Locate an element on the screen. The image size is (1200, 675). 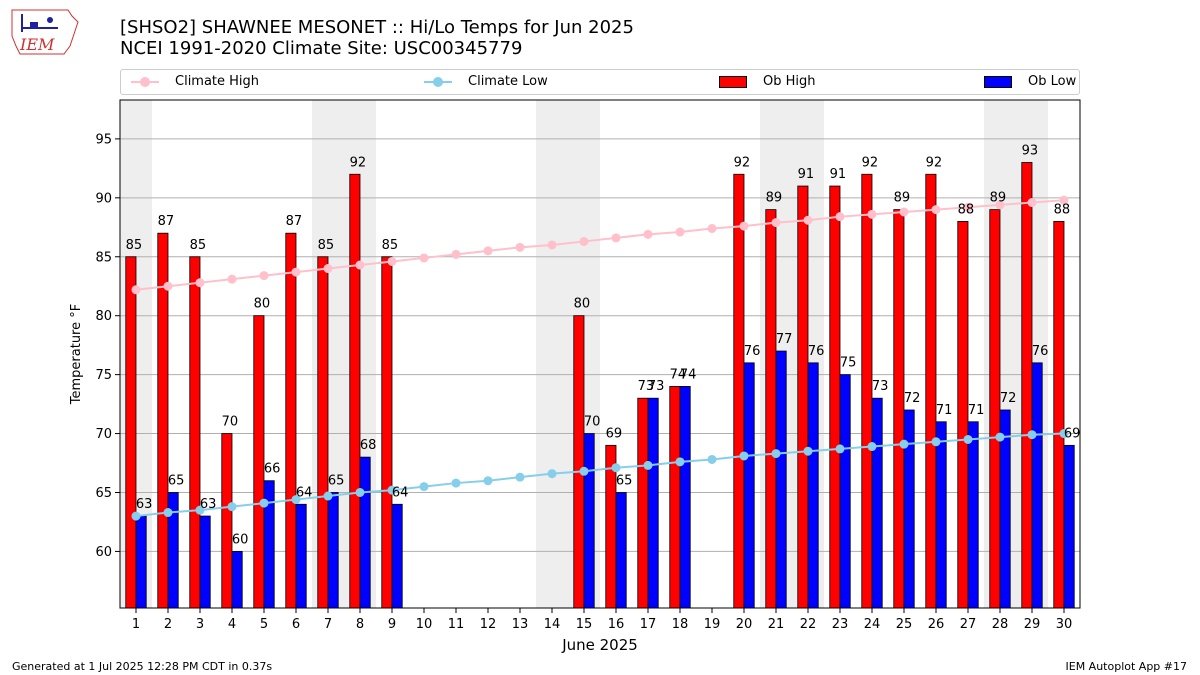
x-tick-label-20: 20 is located at coordinates (744, 624).